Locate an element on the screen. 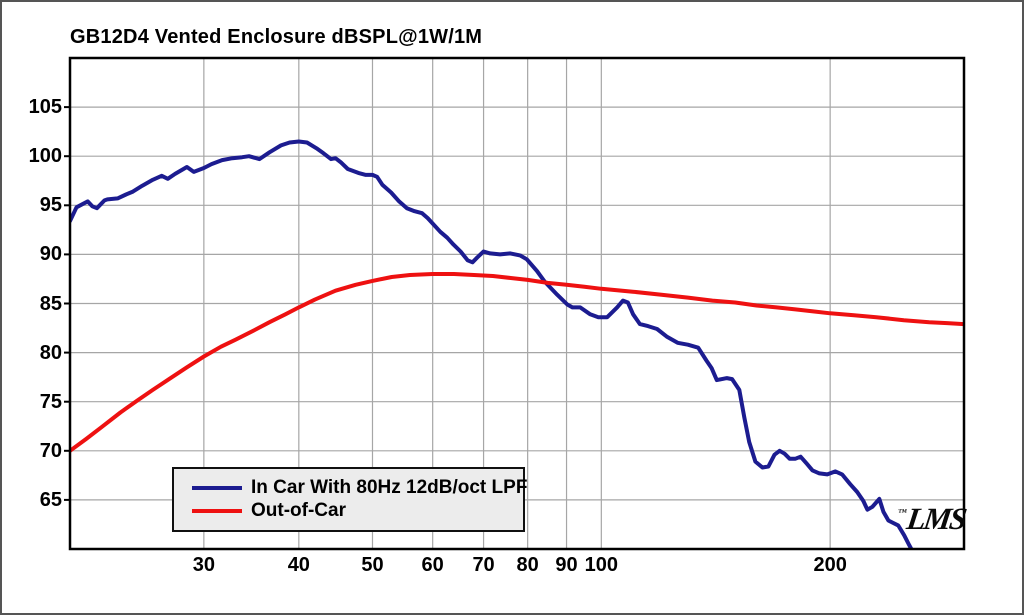 Image resolution: width=1024 pixels, height=615 pixels. y-tick-label-95: 95 is located at coordinates (50, 205).